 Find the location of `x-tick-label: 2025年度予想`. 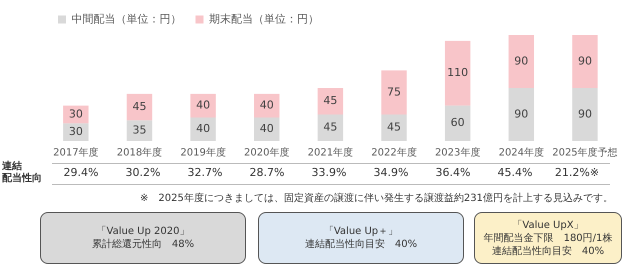

x-tick-label: 2025年度予想 is located at coordinates (585, 152).